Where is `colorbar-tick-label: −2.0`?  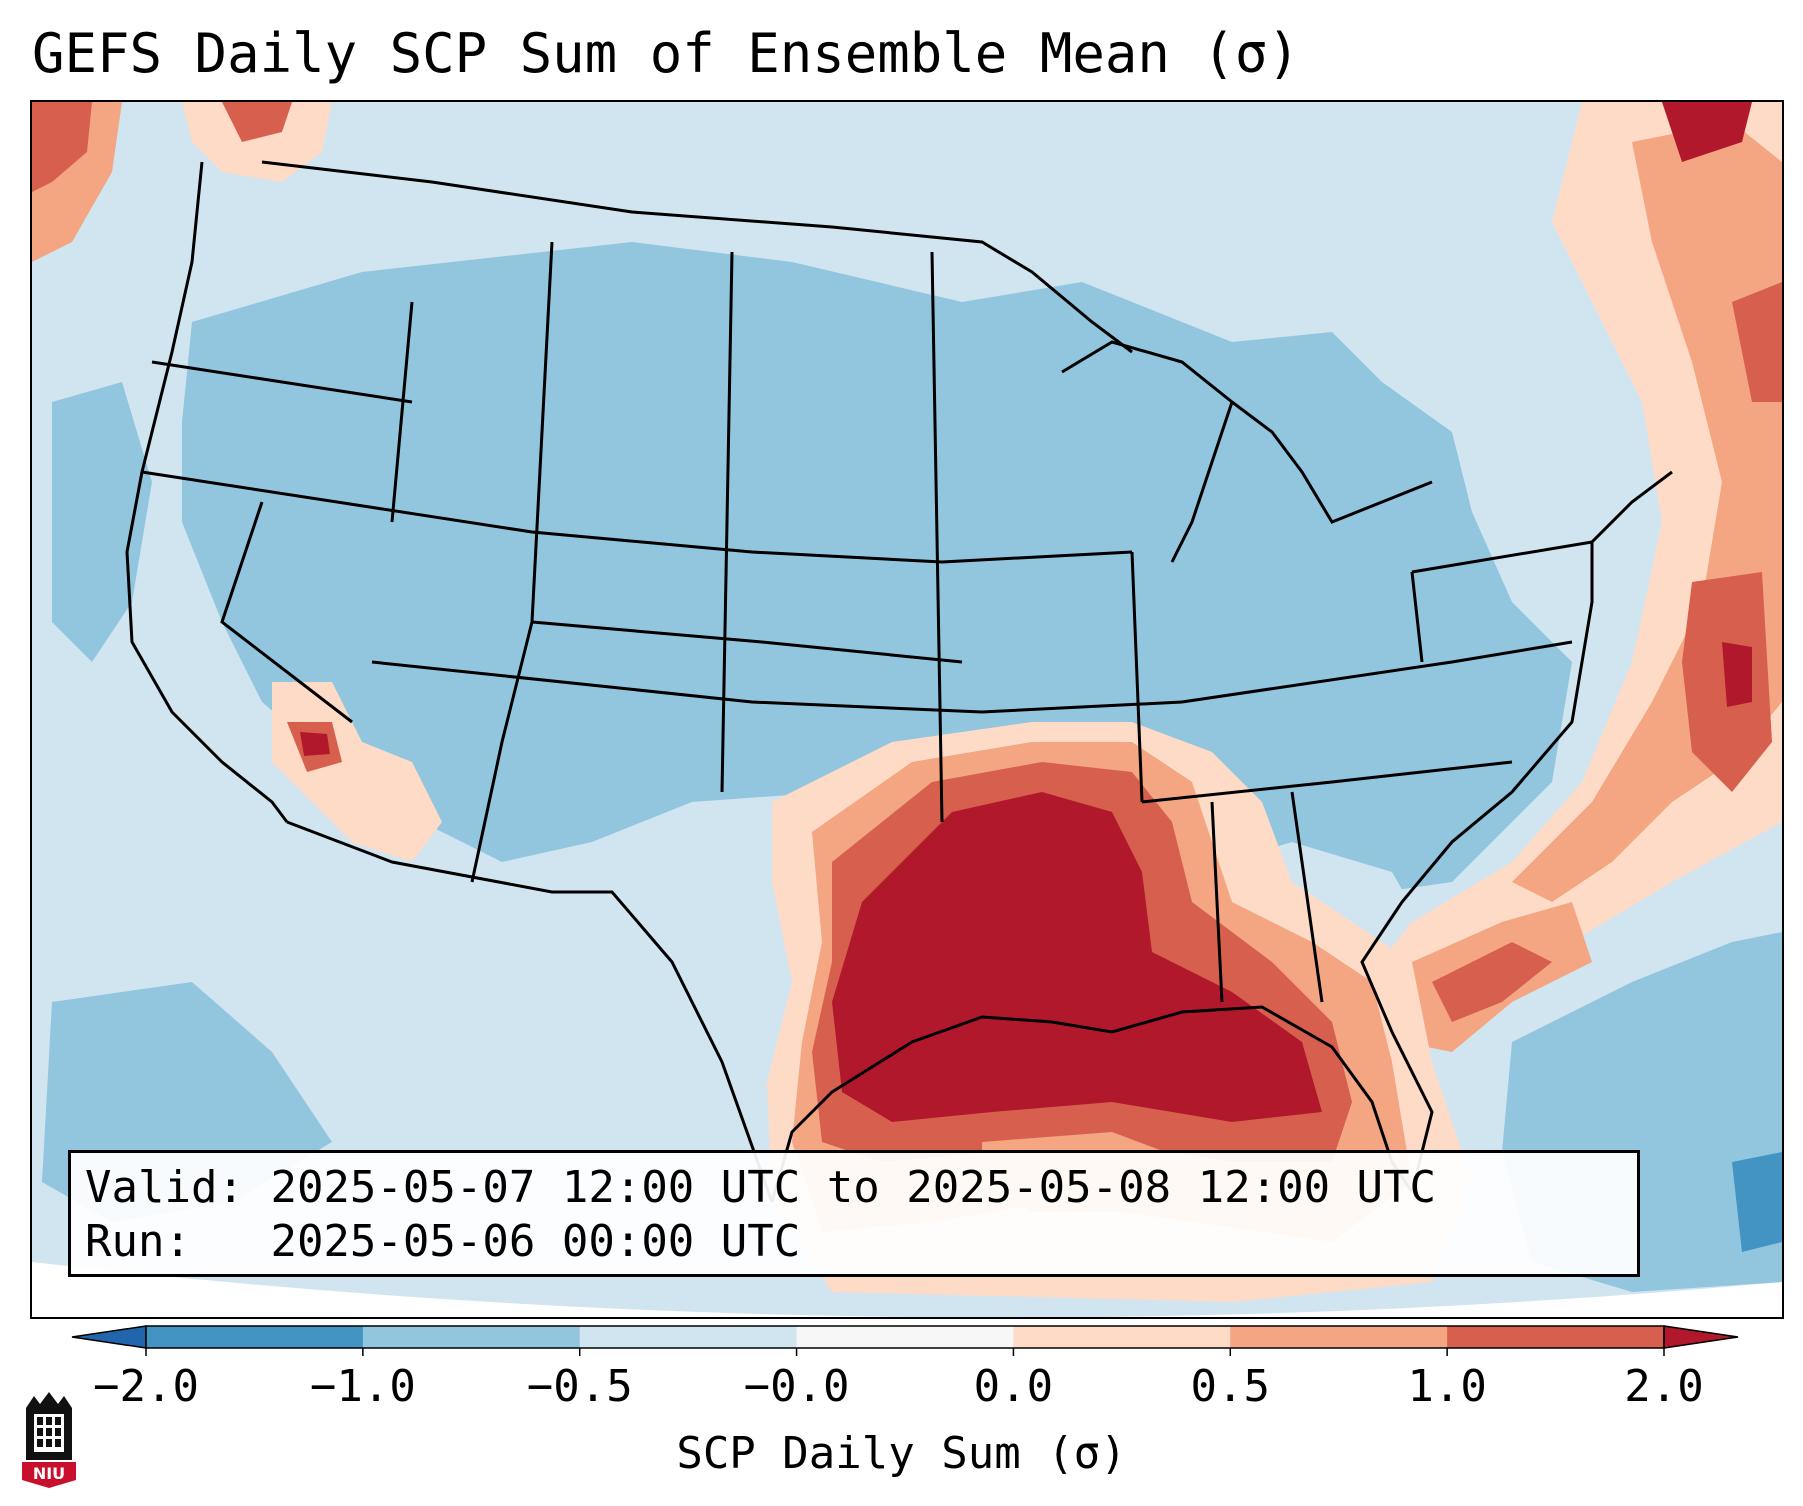 colorbar-tick-label: −2.0 is located at coordinates (146, 1386).